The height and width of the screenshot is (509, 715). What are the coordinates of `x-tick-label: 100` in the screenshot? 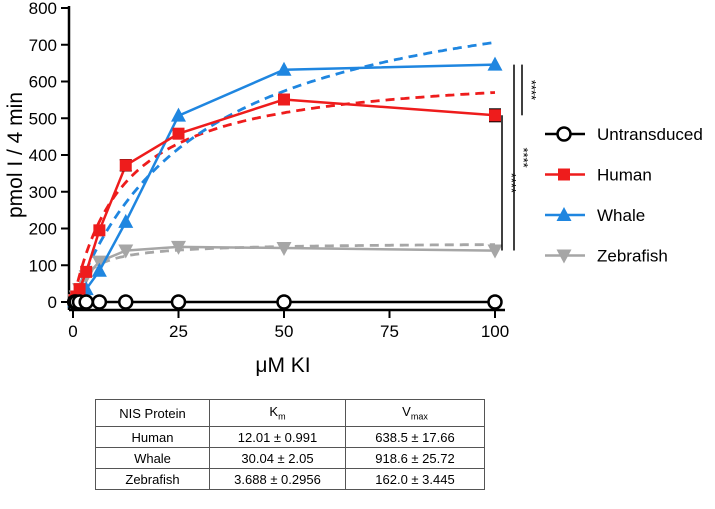 It's located at (495, 331).